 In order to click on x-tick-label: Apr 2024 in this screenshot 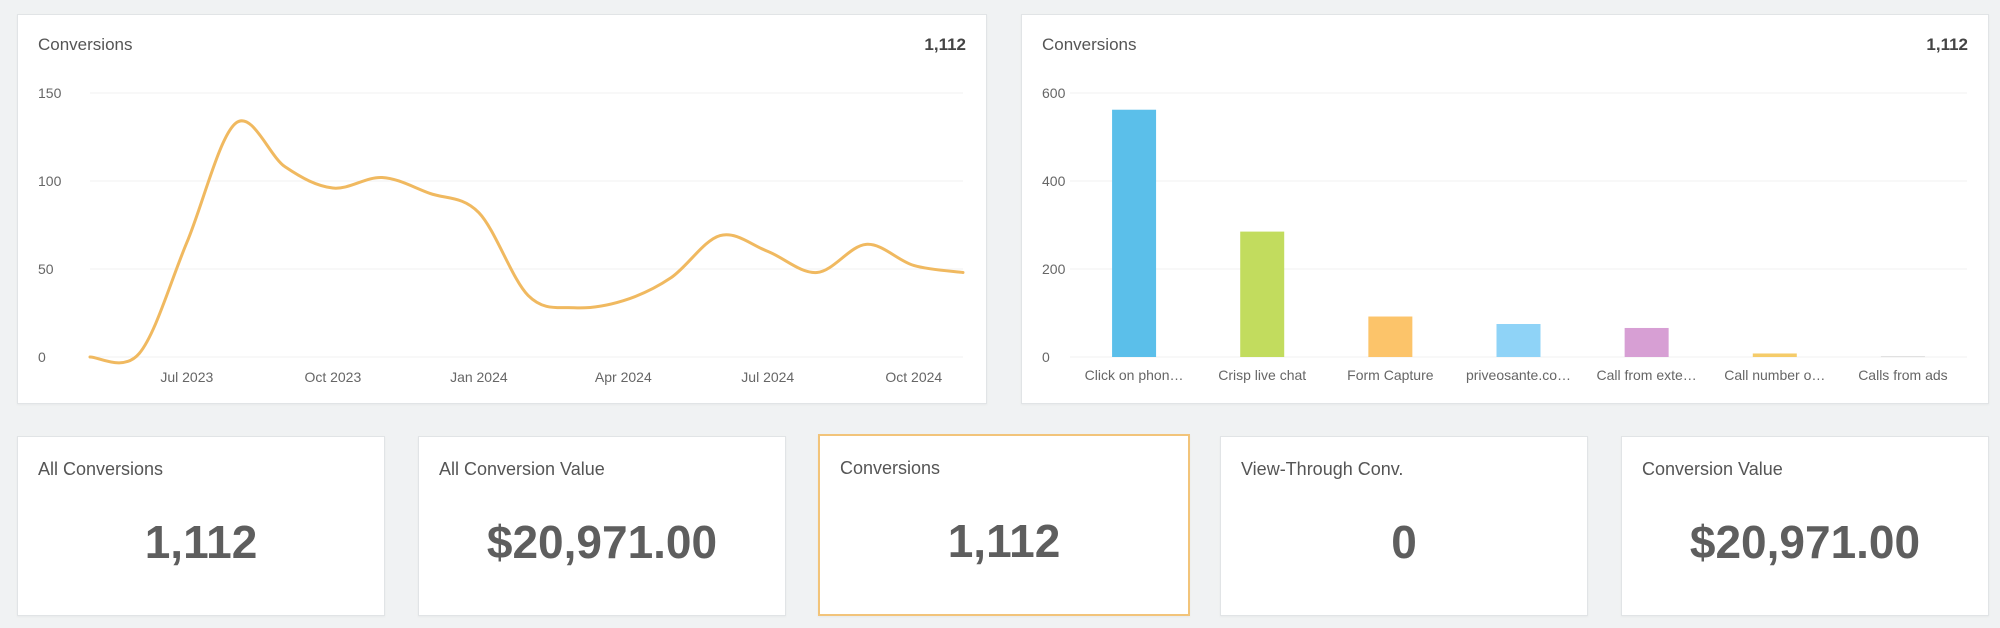, I will do `click(623, 377)`.